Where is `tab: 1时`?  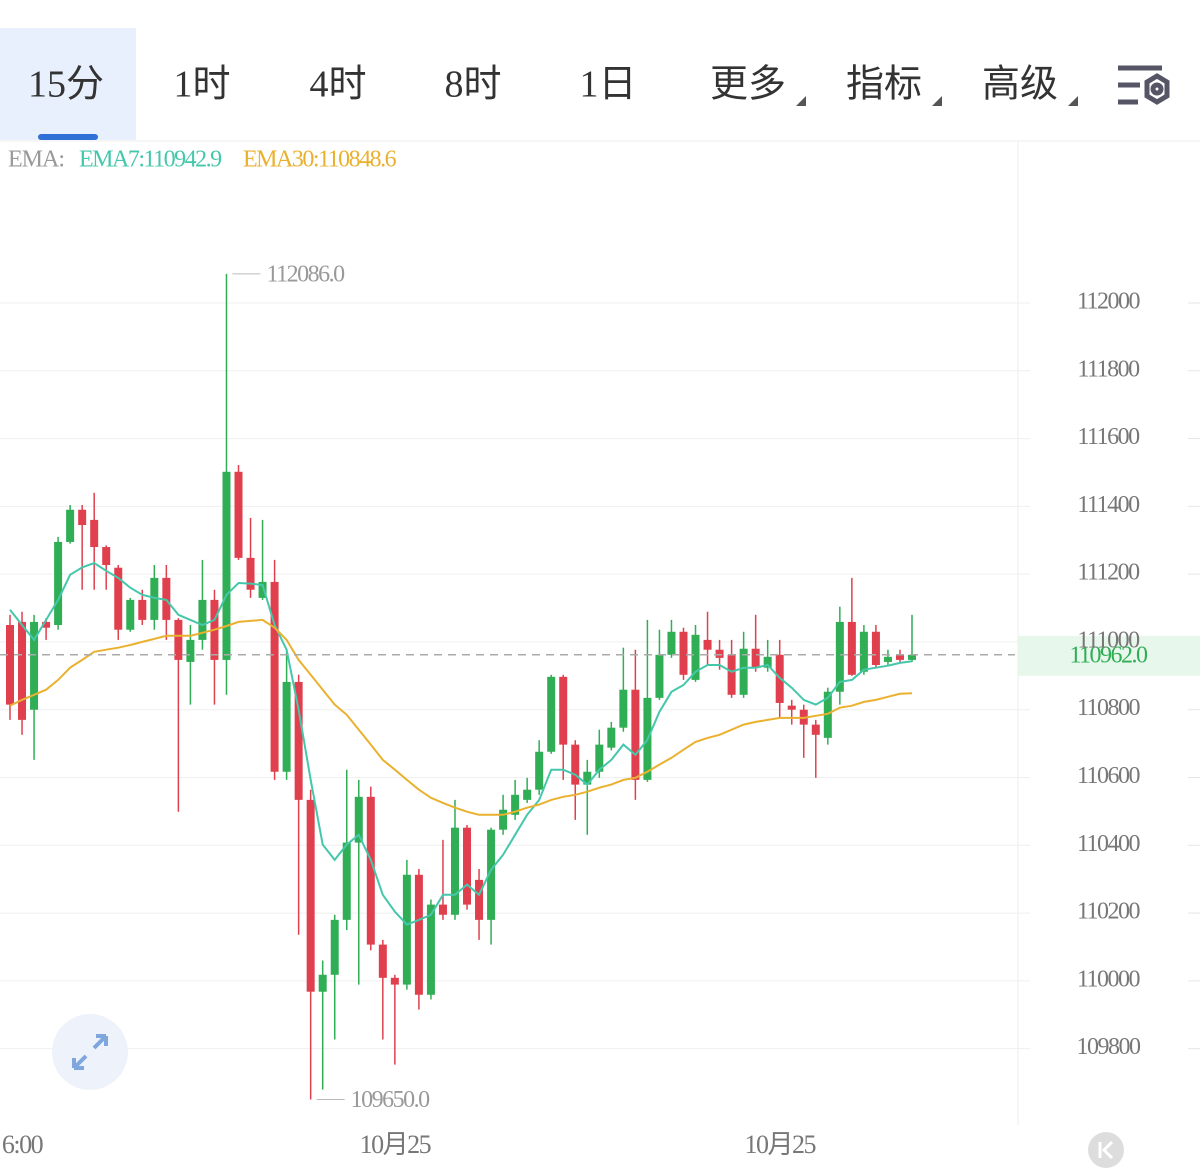 tab: 1时 is located at coordinates (201, 85).